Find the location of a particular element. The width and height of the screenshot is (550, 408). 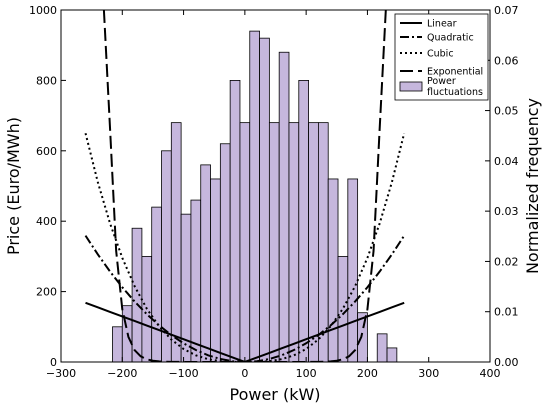

y-axis-title: Price (Euro/MWh) is located at coordinates (13, 186).